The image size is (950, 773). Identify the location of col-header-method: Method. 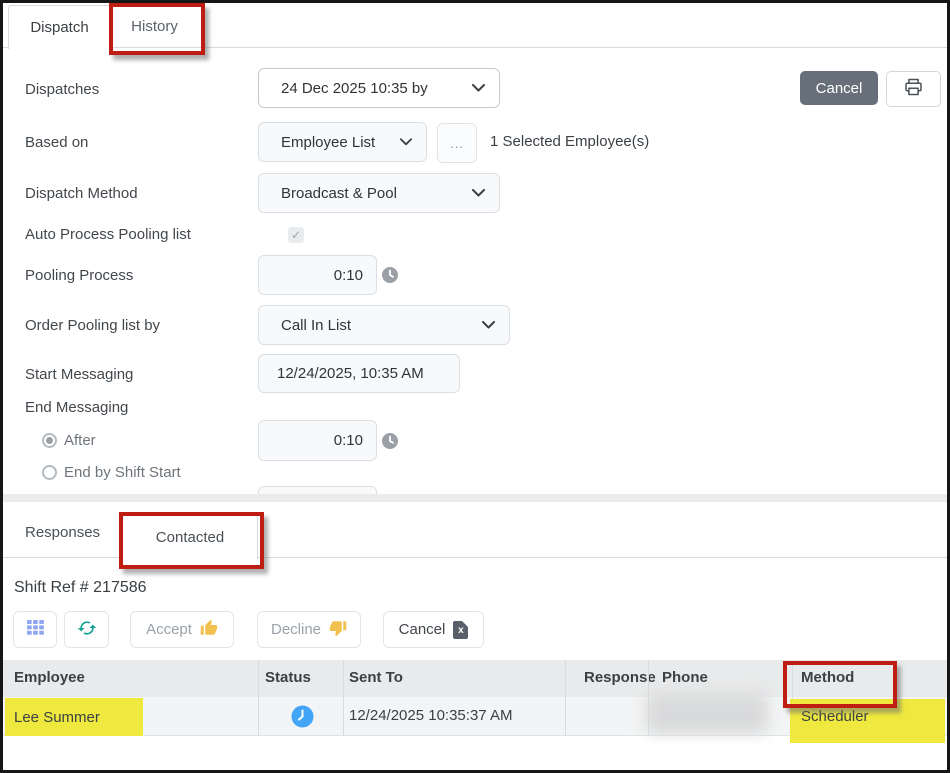
(828, 677).